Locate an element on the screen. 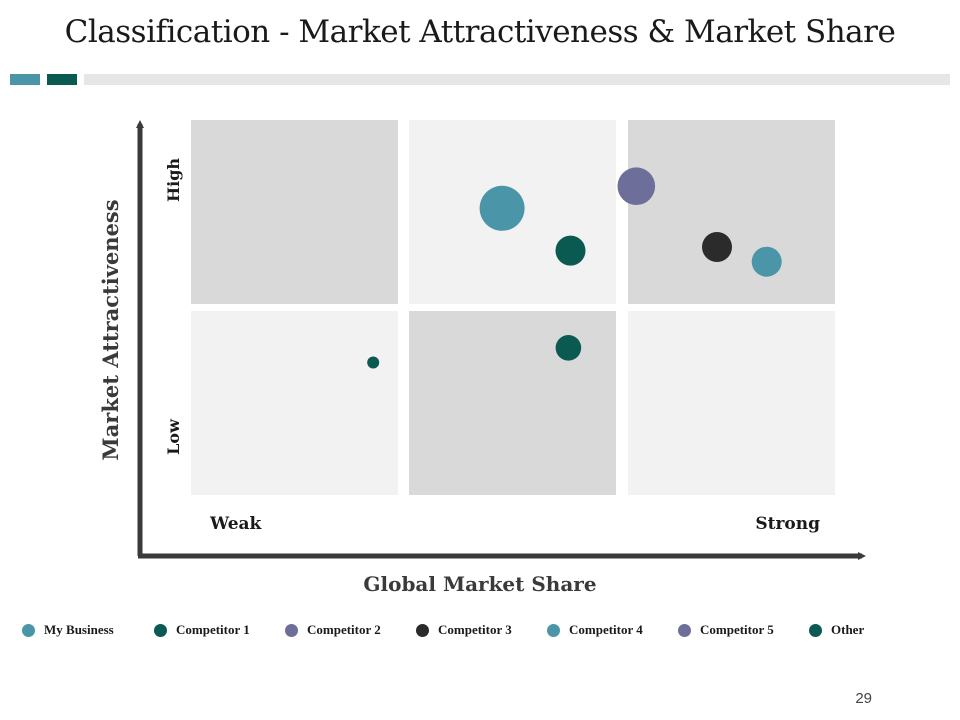 This screenshot has height=720, width=960. legend-item: Other is located at coordinates (849, 630).